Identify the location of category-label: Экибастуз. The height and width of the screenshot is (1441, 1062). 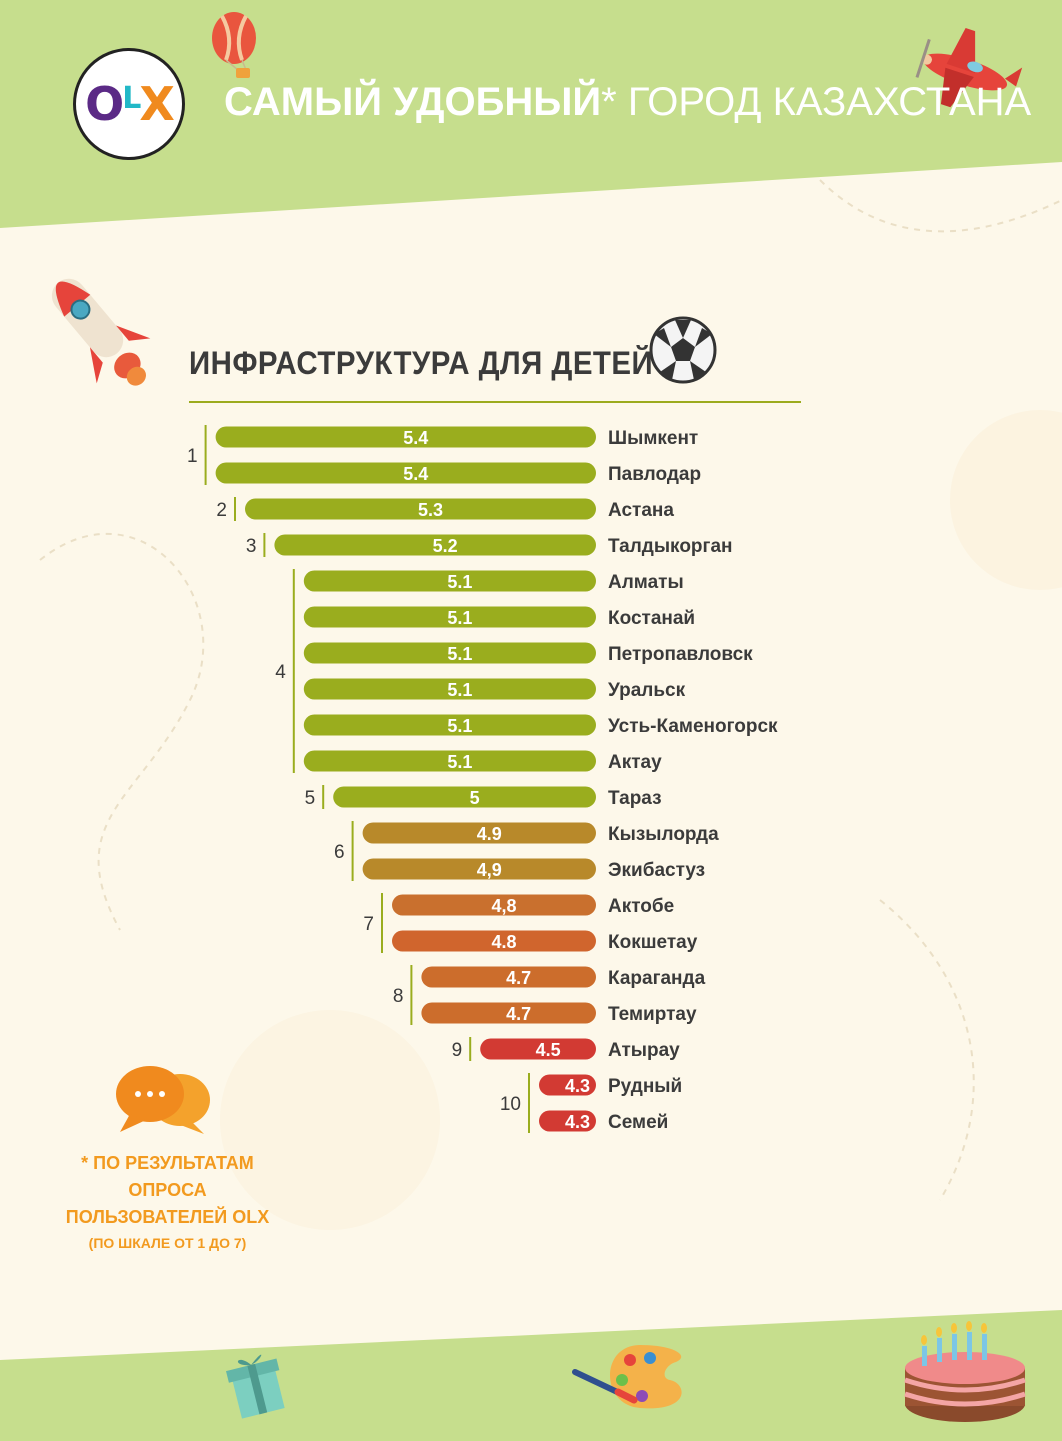
(656, 870).